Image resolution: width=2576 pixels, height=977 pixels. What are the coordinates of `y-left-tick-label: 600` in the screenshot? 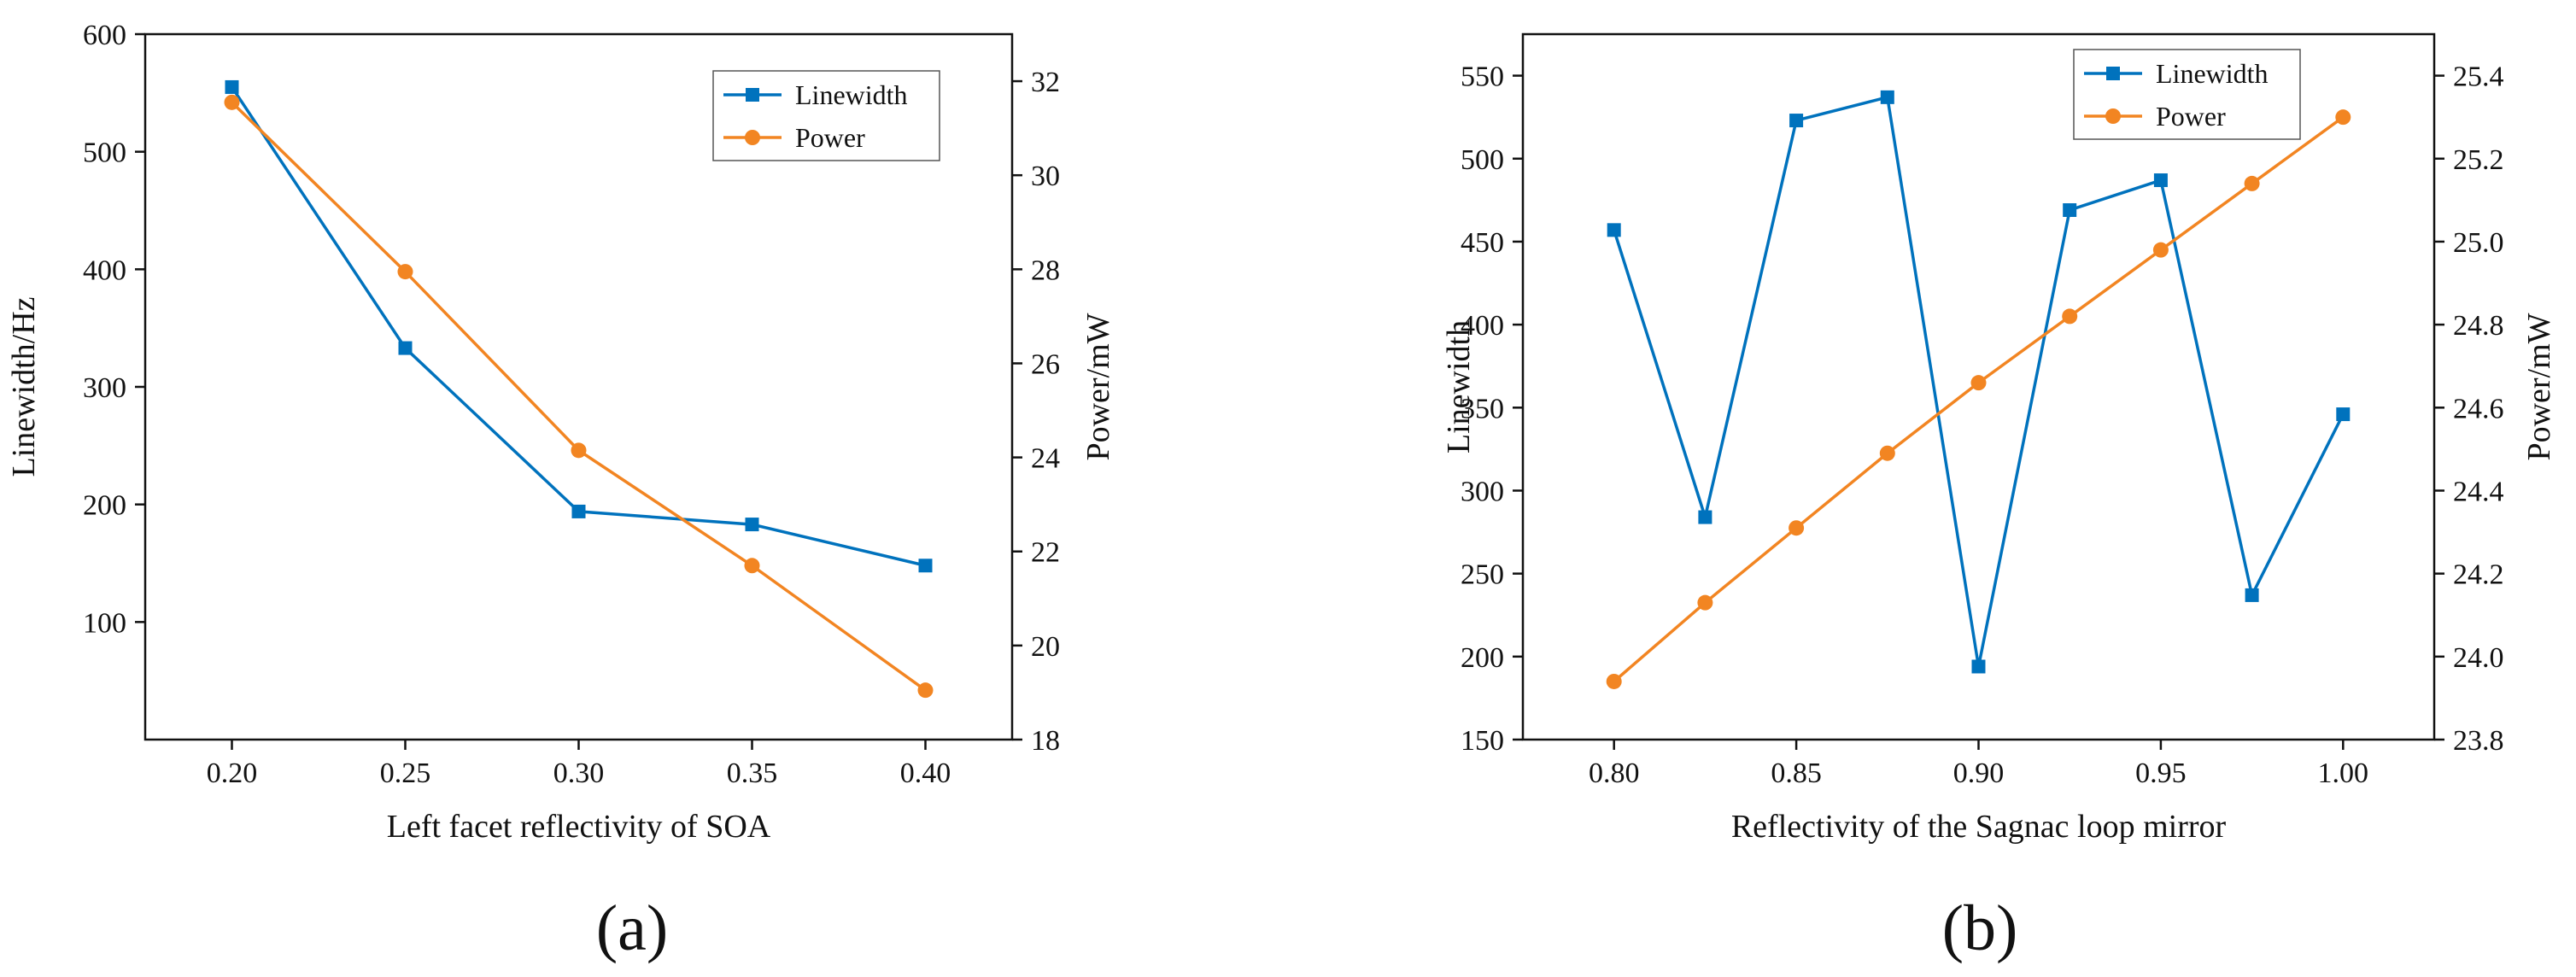 It's located at (104, 35).